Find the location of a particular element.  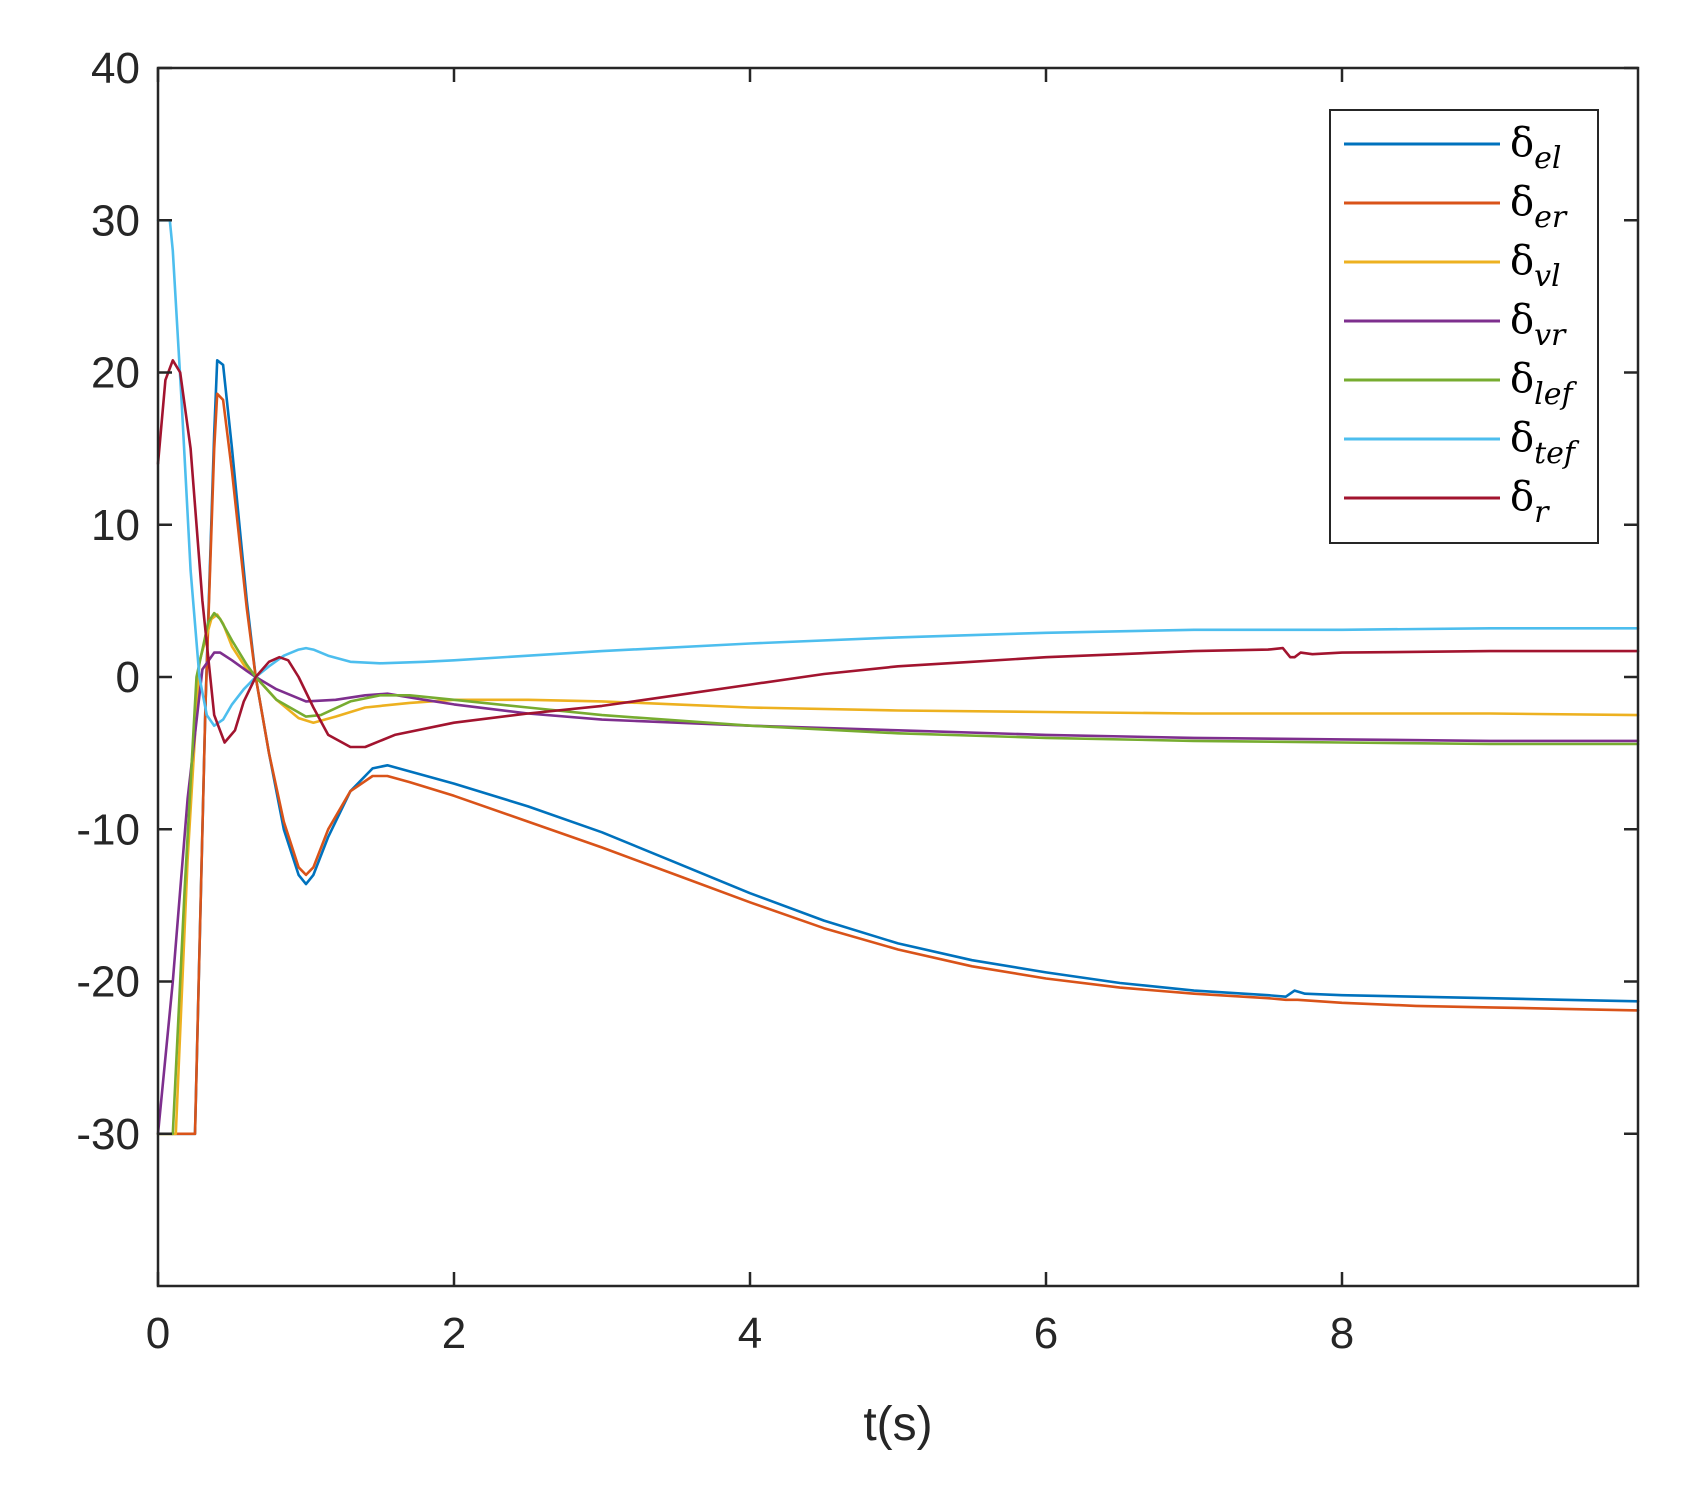

x-tick-label: 2 is located at coordinates (454, 1333).